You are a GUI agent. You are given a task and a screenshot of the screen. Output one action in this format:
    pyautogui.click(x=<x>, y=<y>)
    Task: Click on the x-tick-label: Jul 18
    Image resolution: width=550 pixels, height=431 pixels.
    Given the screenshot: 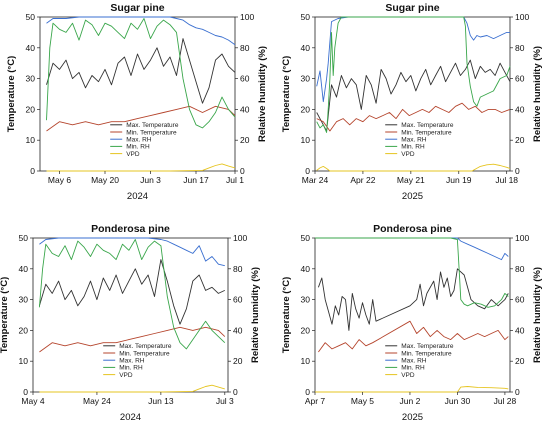 What is the action you would take?
    pyautogui.click(x=506, y=180)
    